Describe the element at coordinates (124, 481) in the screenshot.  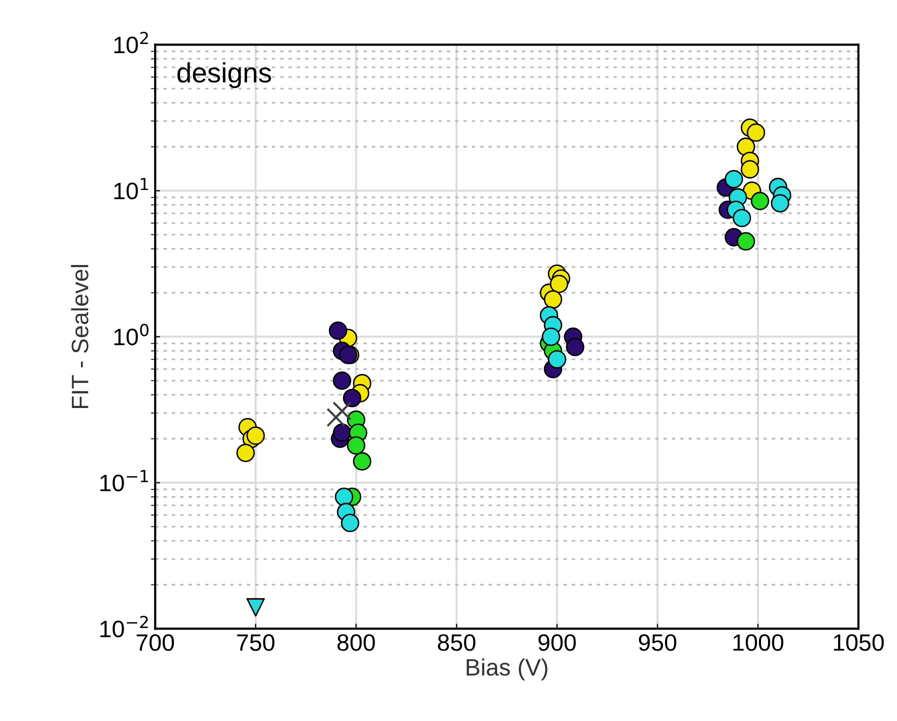
I see `y-tick-label: 10$^{−1}$` at that location.